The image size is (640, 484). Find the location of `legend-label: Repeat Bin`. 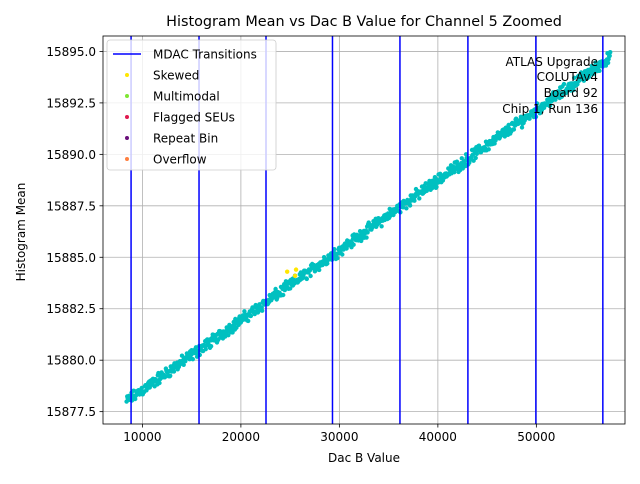

legend-label: Repeat Bin is located at coordinates (185, 139).